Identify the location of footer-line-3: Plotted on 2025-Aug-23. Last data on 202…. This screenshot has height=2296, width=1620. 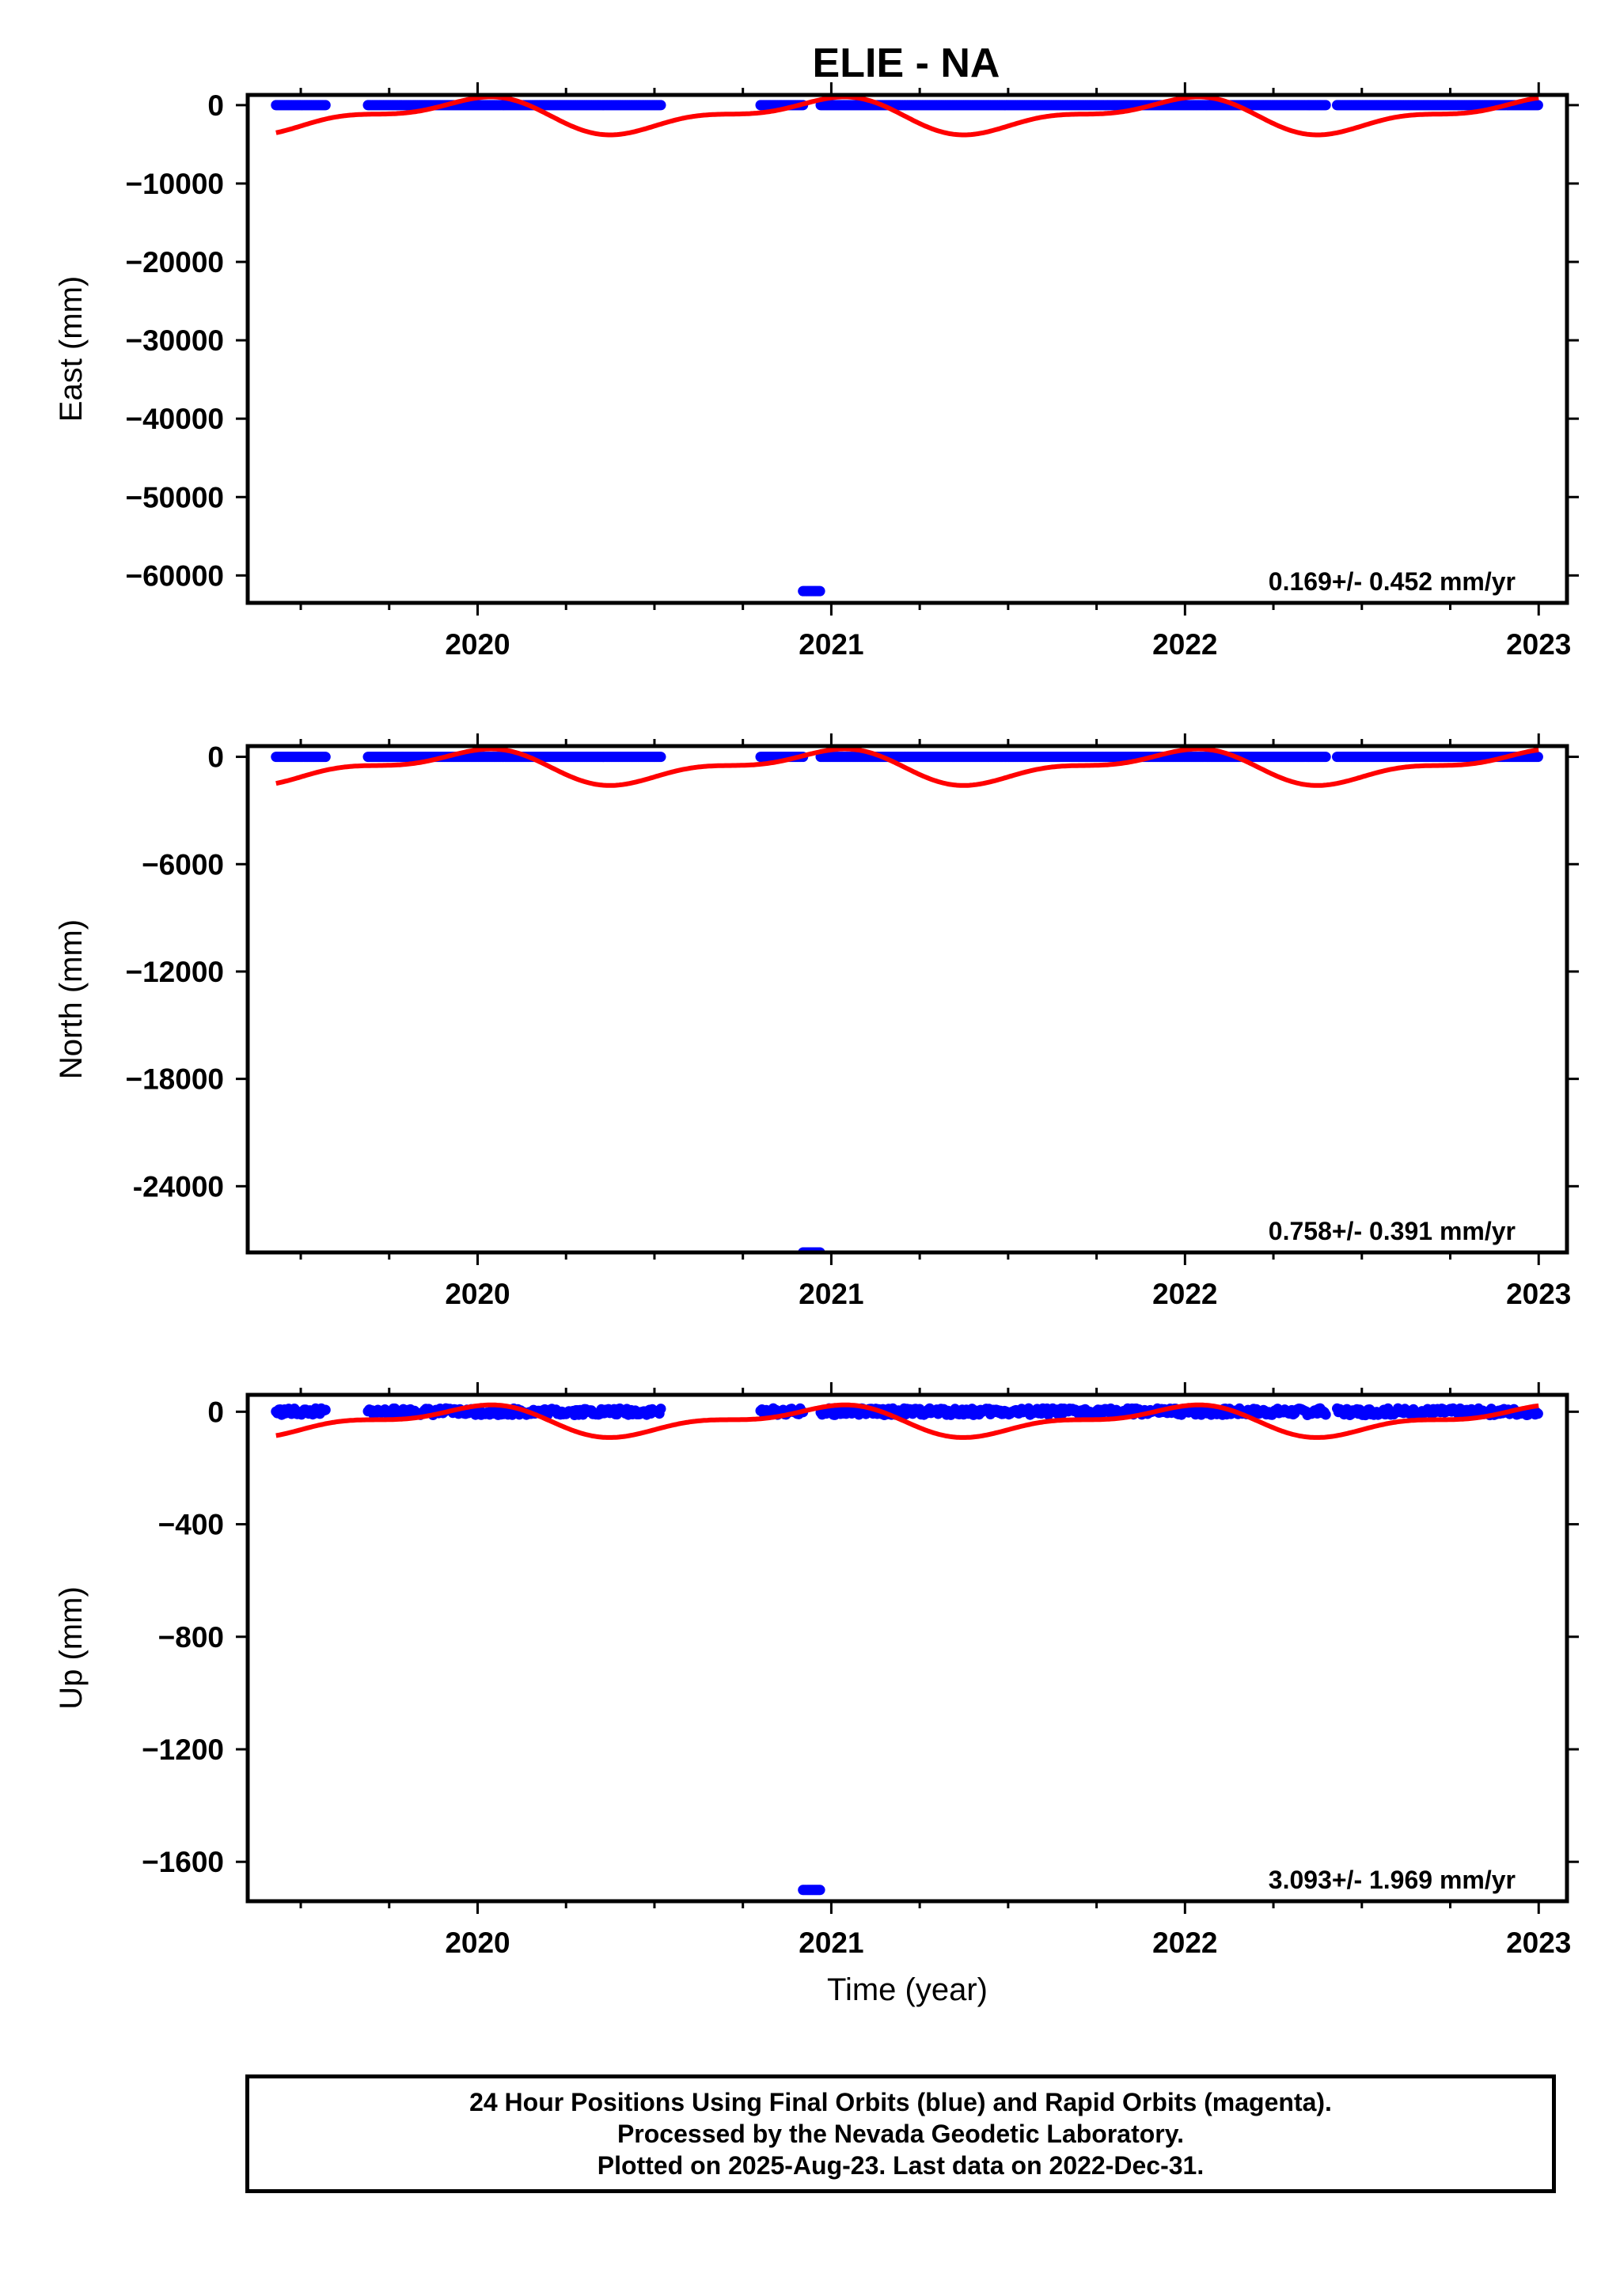
(901, 2165).